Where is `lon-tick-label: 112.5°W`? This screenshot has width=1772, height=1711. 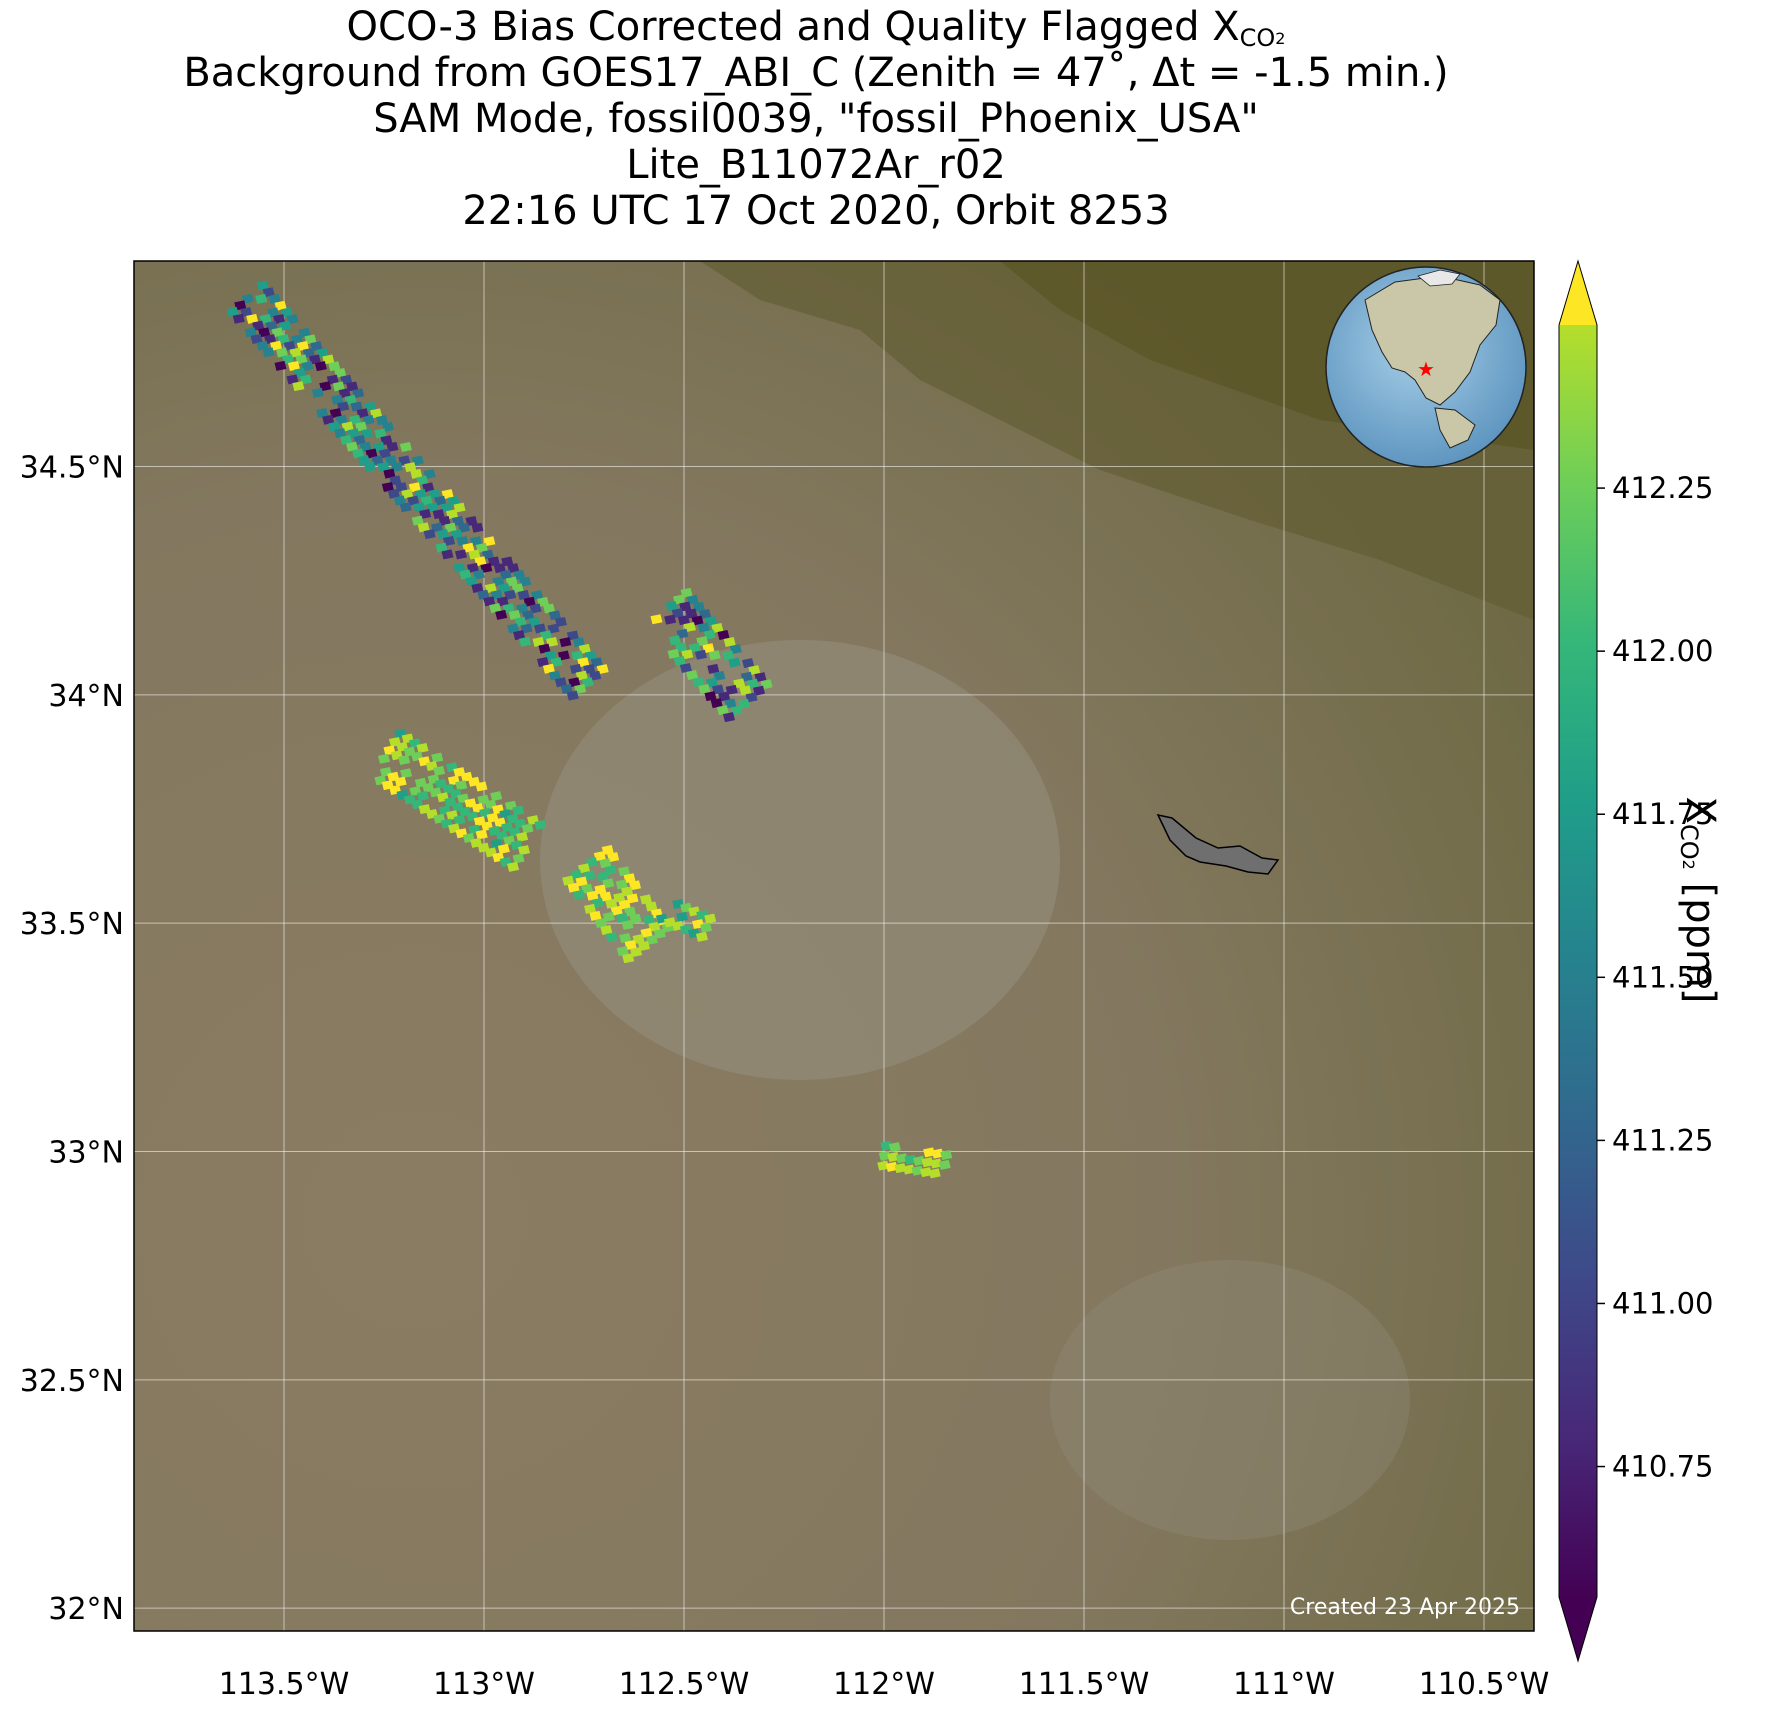 lon-tick-label: 112.5°W is located at coordinates (684, 1684).